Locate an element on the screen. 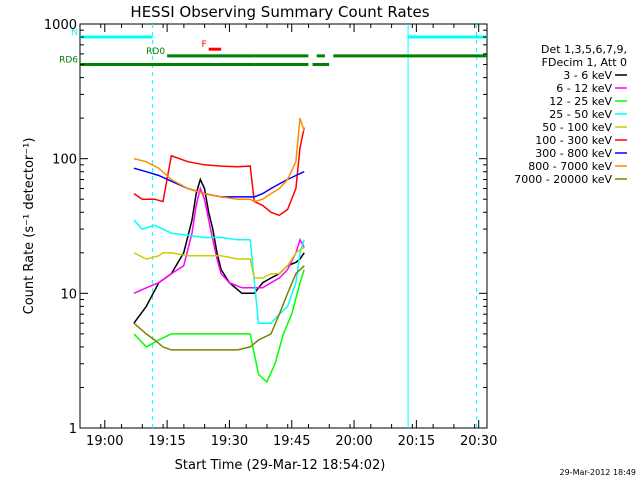 Image resolution: width=640 pixels, height=484 pixels. y-tick-label-3: 1000 is located at coordinates (60, 25).